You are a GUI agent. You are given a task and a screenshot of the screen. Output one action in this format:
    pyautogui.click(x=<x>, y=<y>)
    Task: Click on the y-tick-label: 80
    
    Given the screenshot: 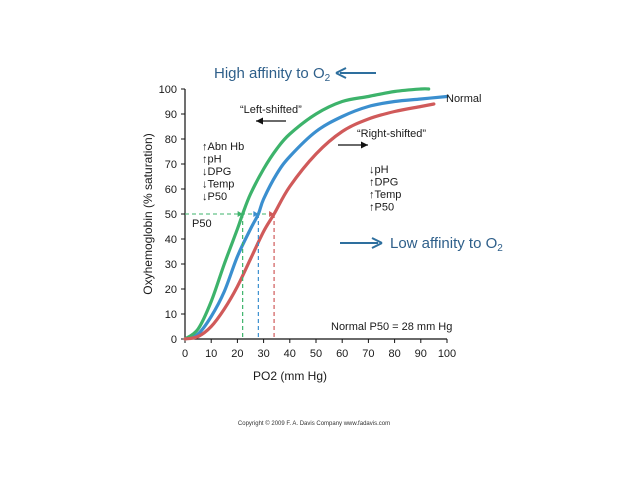 What is the action you would take?
    pyautogui.click(x=171, y=140)
    